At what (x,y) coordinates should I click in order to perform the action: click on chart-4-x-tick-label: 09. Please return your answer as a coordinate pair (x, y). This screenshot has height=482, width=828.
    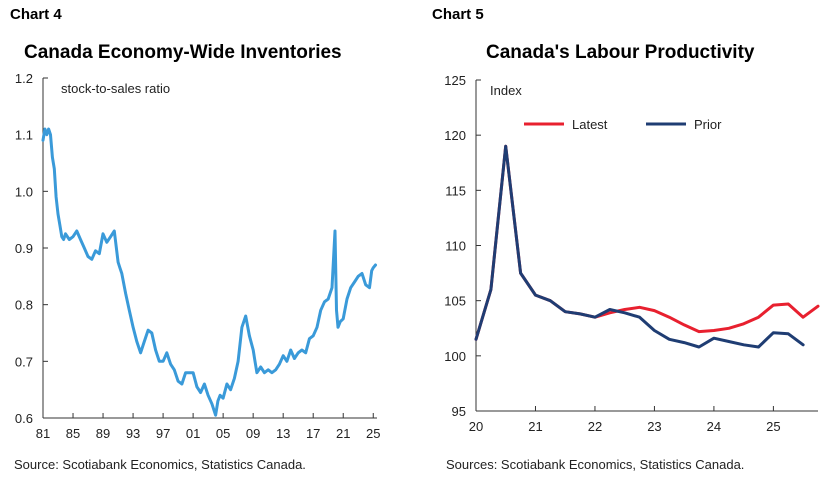
    Looking at the image, I should click on (253, 433).